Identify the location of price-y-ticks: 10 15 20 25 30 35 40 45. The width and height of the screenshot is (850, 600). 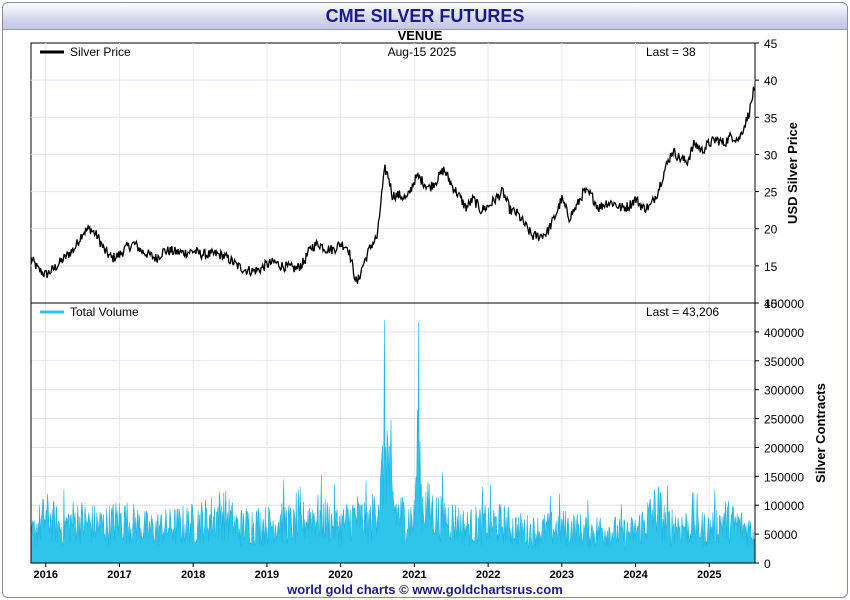
(766, 174).